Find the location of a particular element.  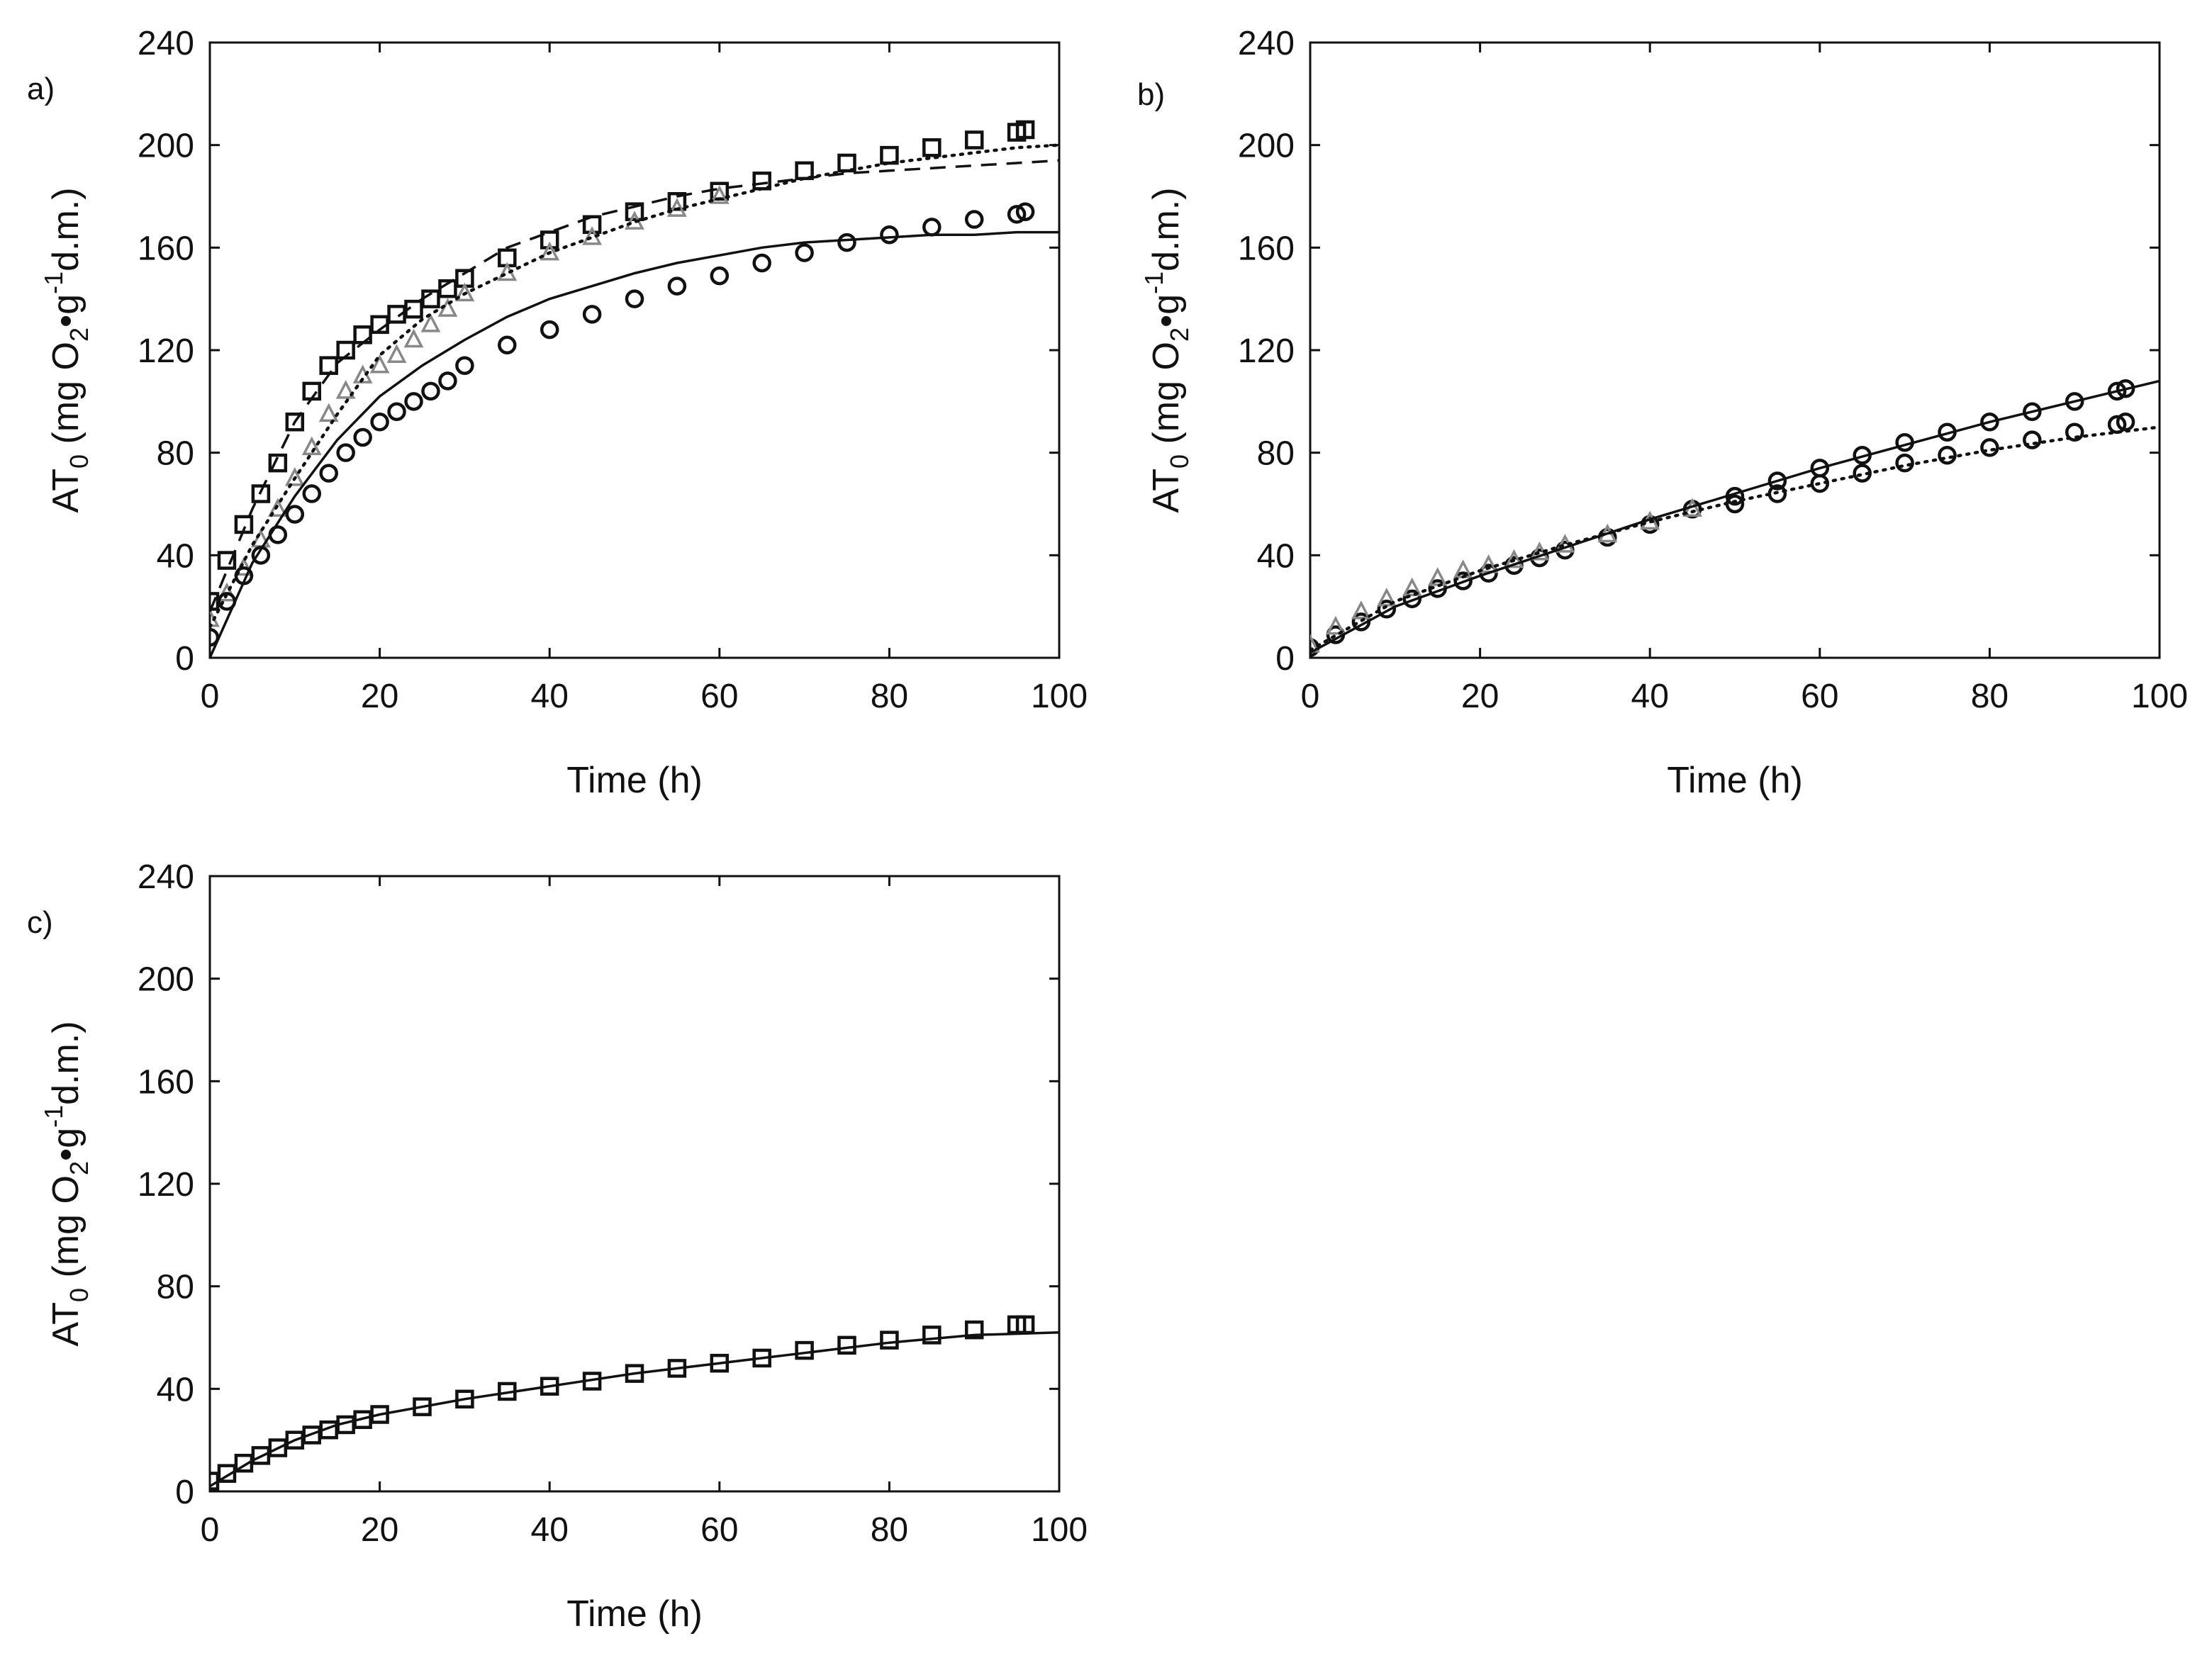

panel-a-ytick-label: 200 is located at coordinates (166, 146).